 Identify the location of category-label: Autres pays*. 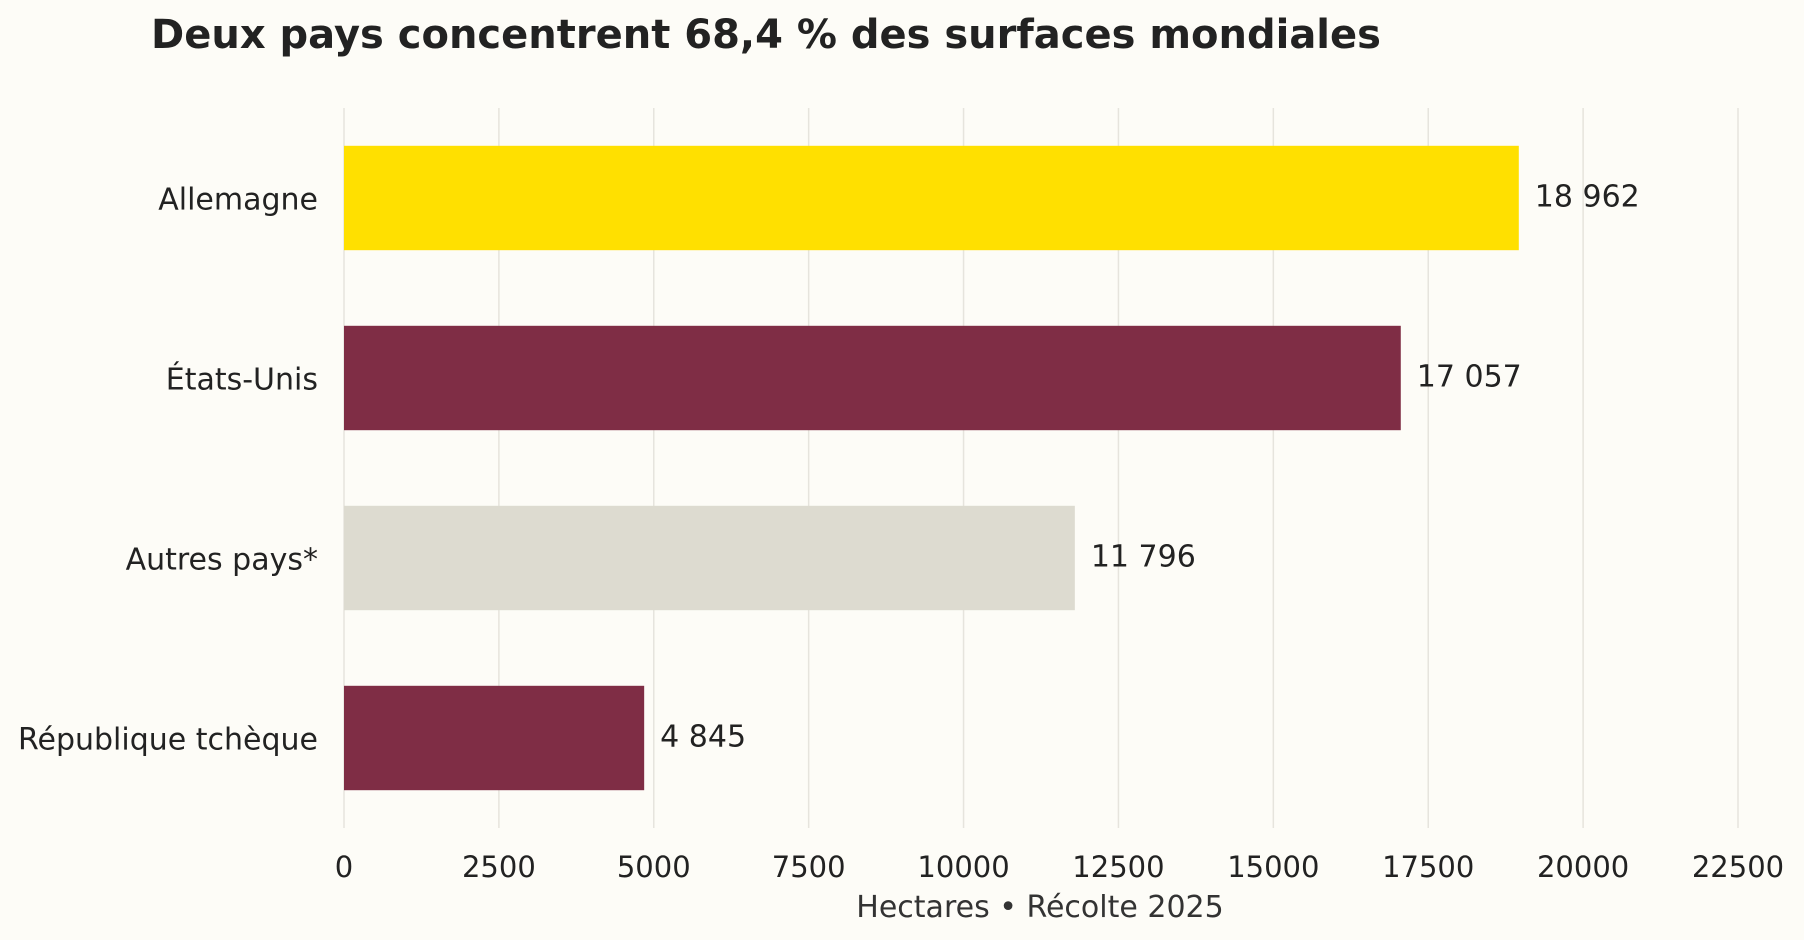
(222, 560).